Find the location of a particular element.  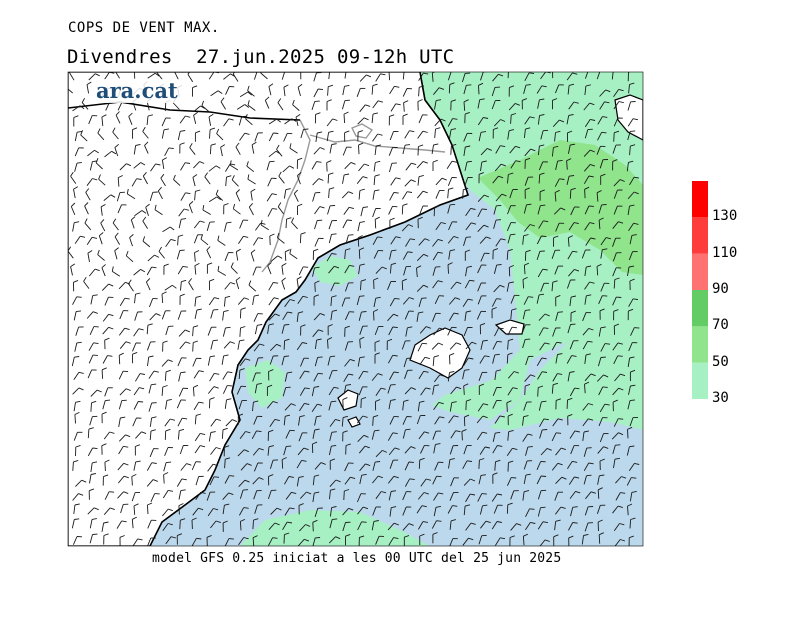

formentera-island is located at coordinates (354, 422).